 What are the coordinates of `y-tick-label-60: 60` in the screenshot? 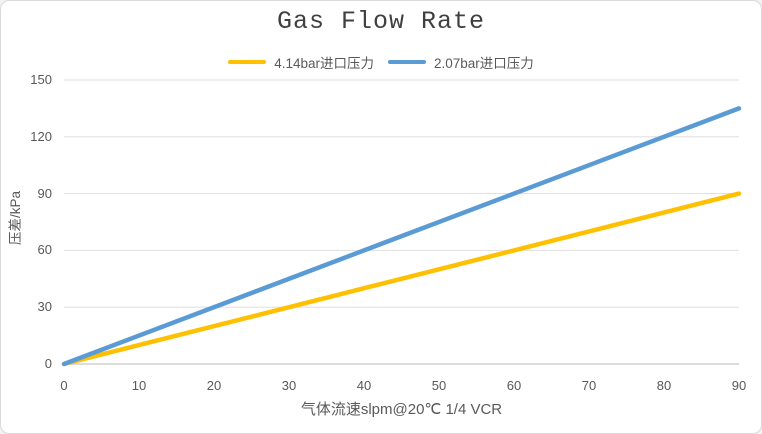 It's located at (44, 250).